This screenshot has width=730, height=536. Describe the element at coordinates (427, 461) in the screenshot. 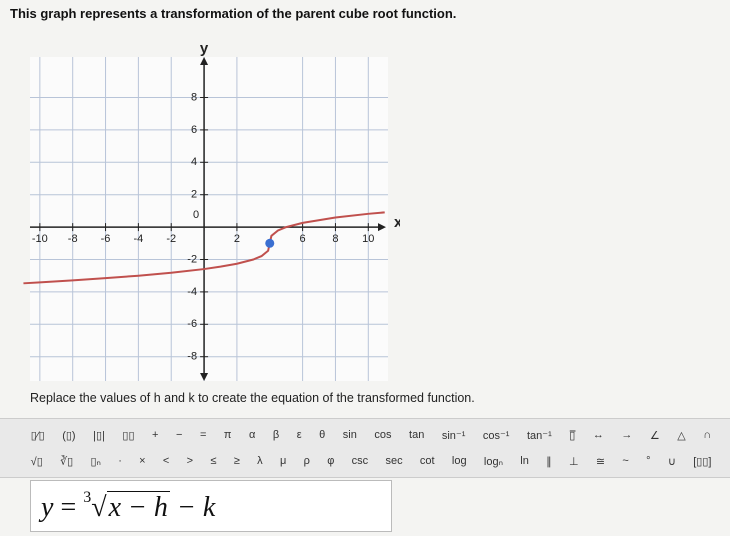

I see `toolbar-button: cot` at that location.